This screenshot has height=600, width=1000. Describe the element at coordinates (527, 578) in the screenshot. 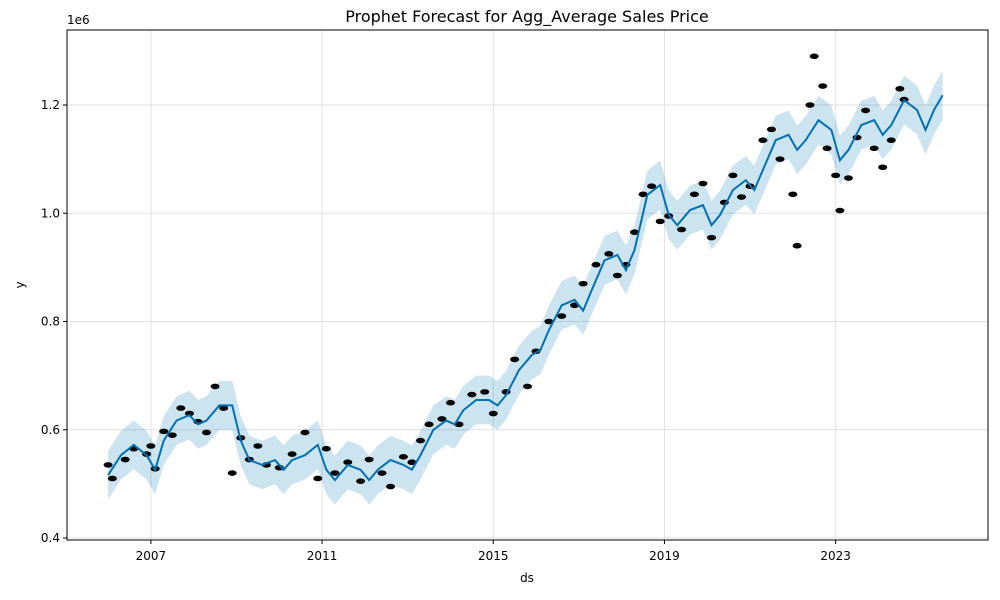

I see `x-axis-label: ds` at that location.